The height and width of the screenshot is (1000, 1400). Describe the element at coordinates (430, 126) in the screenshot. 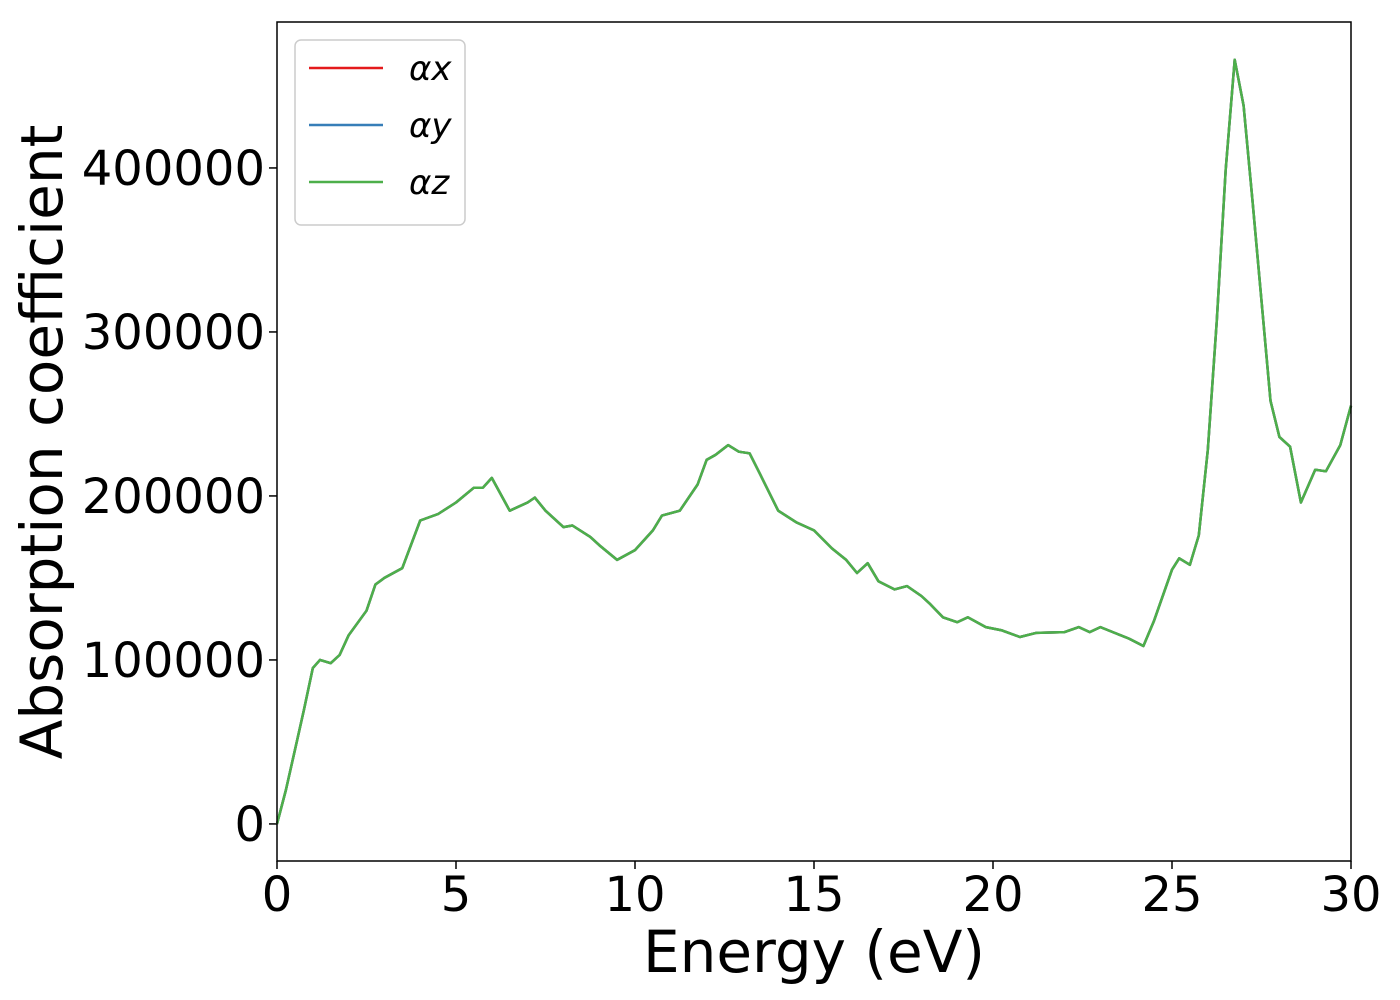

I see `legend-label: αy` at that location.